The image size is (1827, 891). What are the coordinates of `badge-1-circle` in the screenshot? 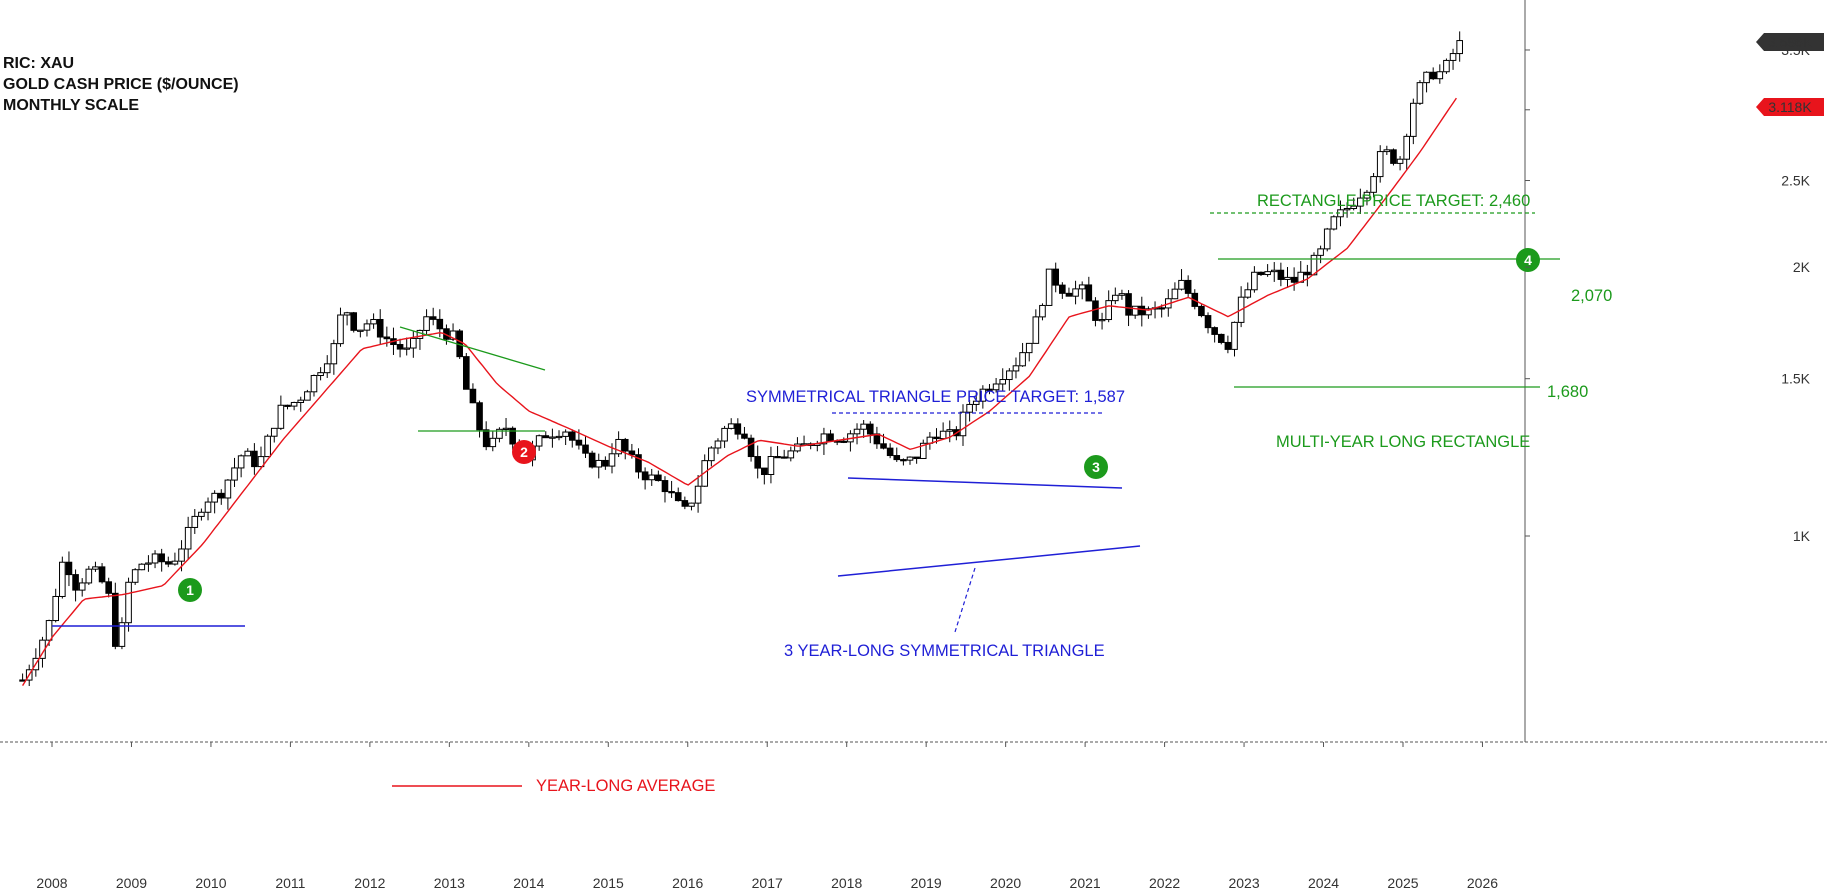 It's located at (190, 590).